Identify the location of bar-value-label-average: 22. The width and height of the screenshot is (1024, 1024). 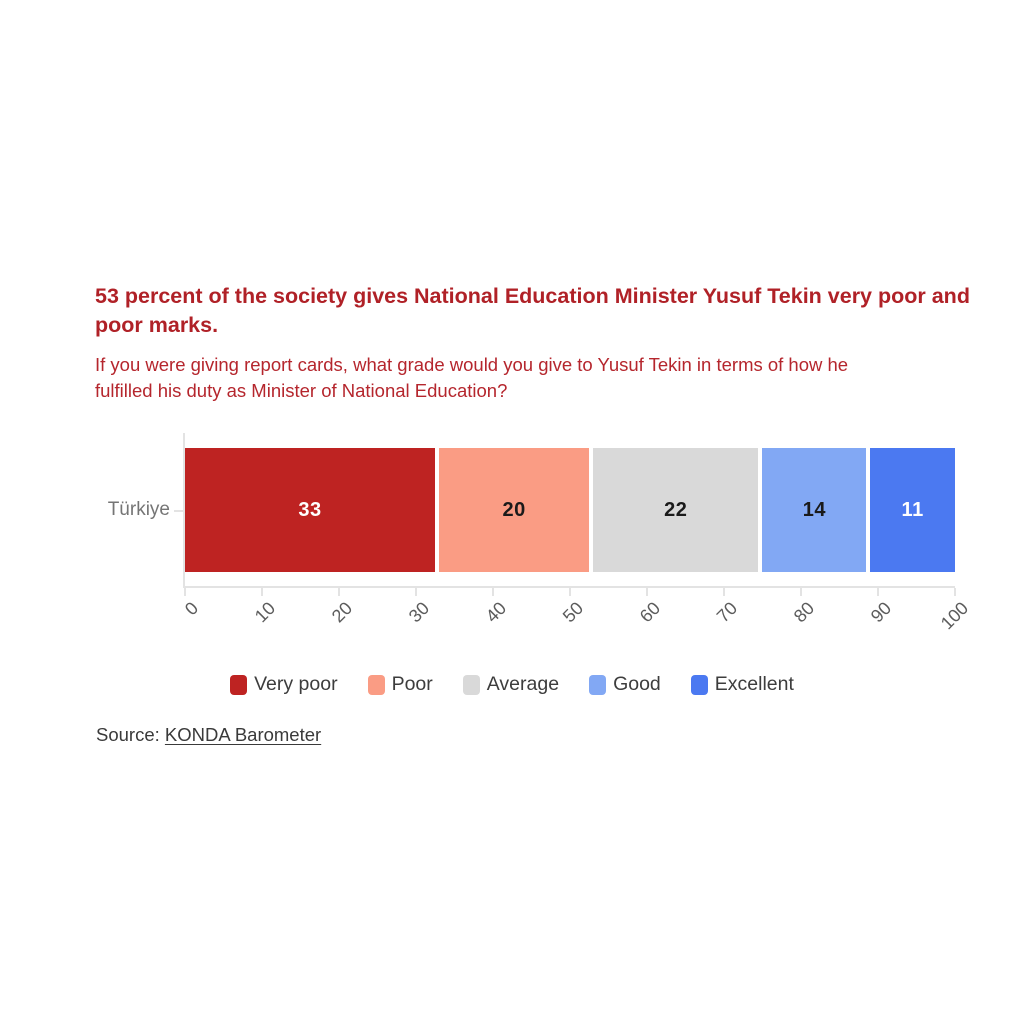
(676, 509).